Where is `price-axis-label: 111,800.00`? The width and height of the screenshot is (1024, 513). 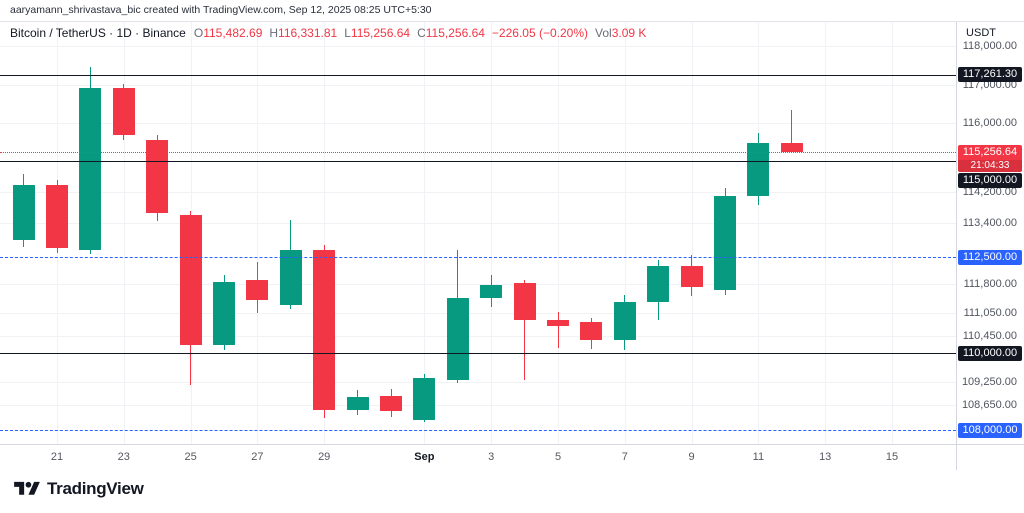 price-axis-label: 111,800.00 is located at coordinates (990, 284).